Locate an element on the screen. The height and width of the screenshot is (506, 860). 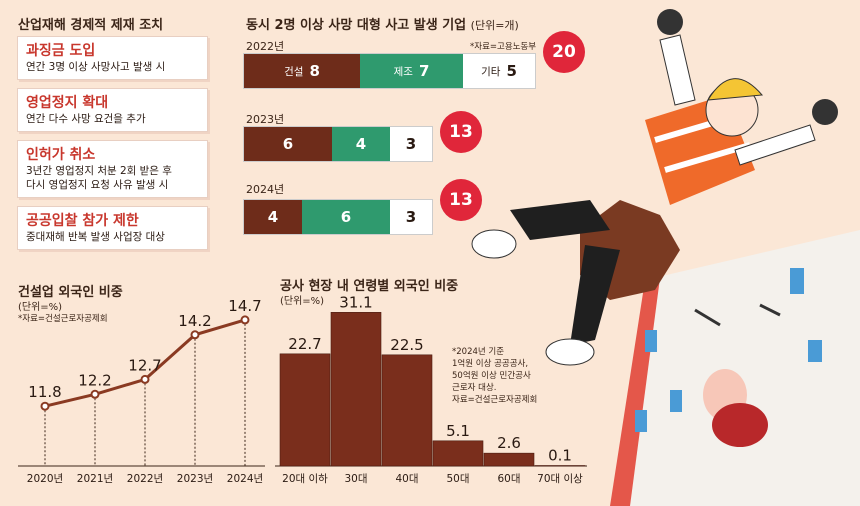
face-mouth is located at coordinates (740, 425).